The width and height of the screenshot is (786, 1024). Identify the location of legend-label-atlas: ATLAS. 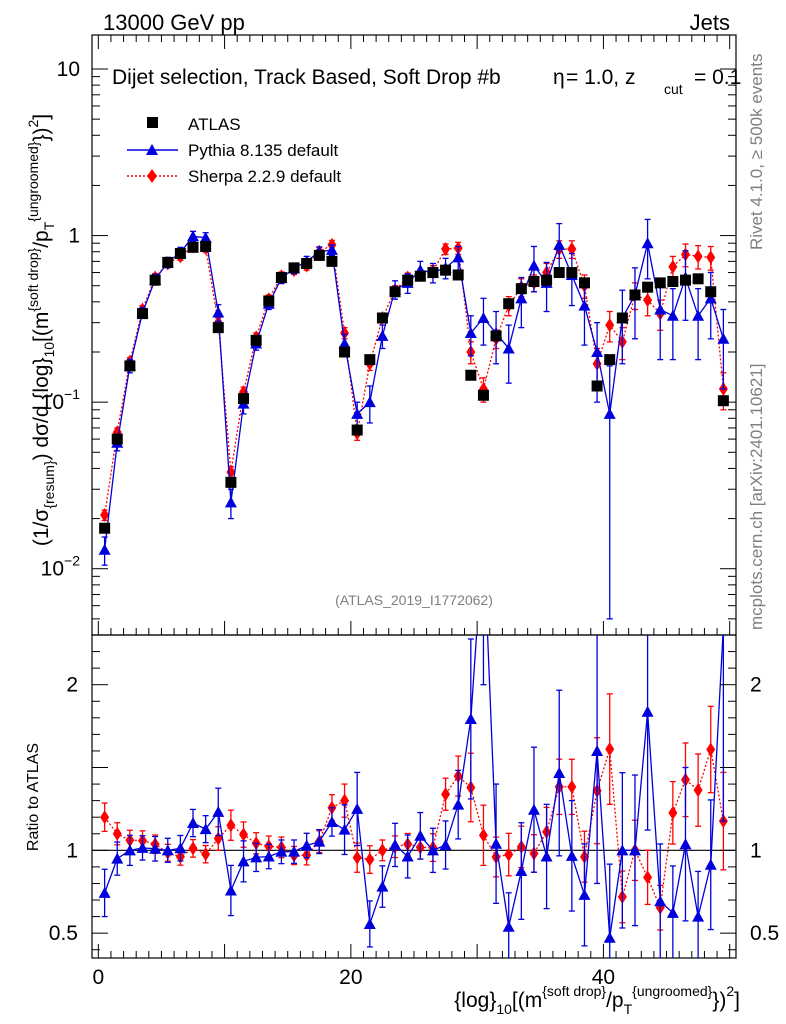
(214, 124).